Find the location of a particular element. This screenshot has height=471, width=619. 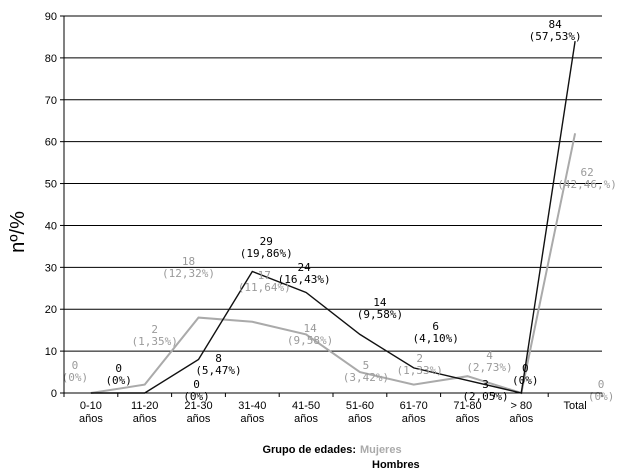

x-tick-label: 51-60 años is located at coordinates (360, 412).